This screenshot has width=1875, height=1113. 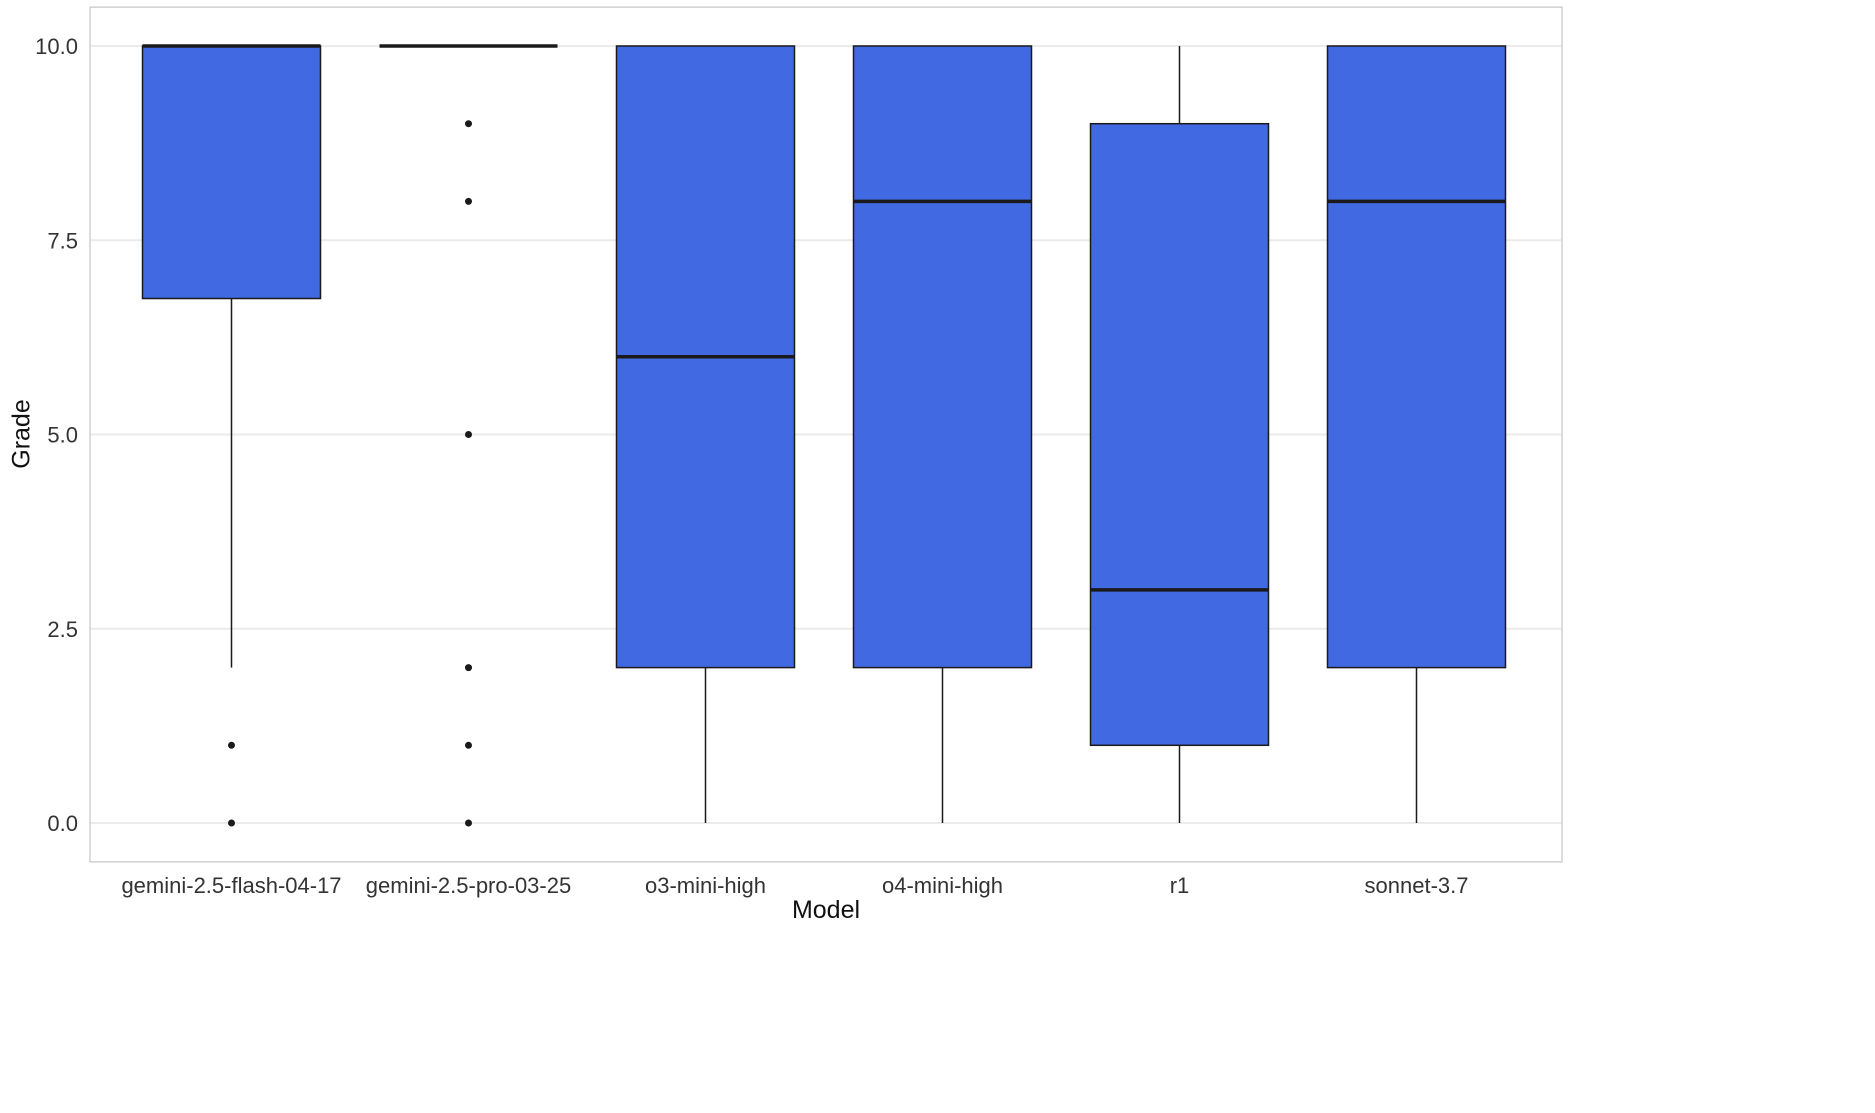 I want to click on x-category-label: r1, so click(x=1180, y=885).